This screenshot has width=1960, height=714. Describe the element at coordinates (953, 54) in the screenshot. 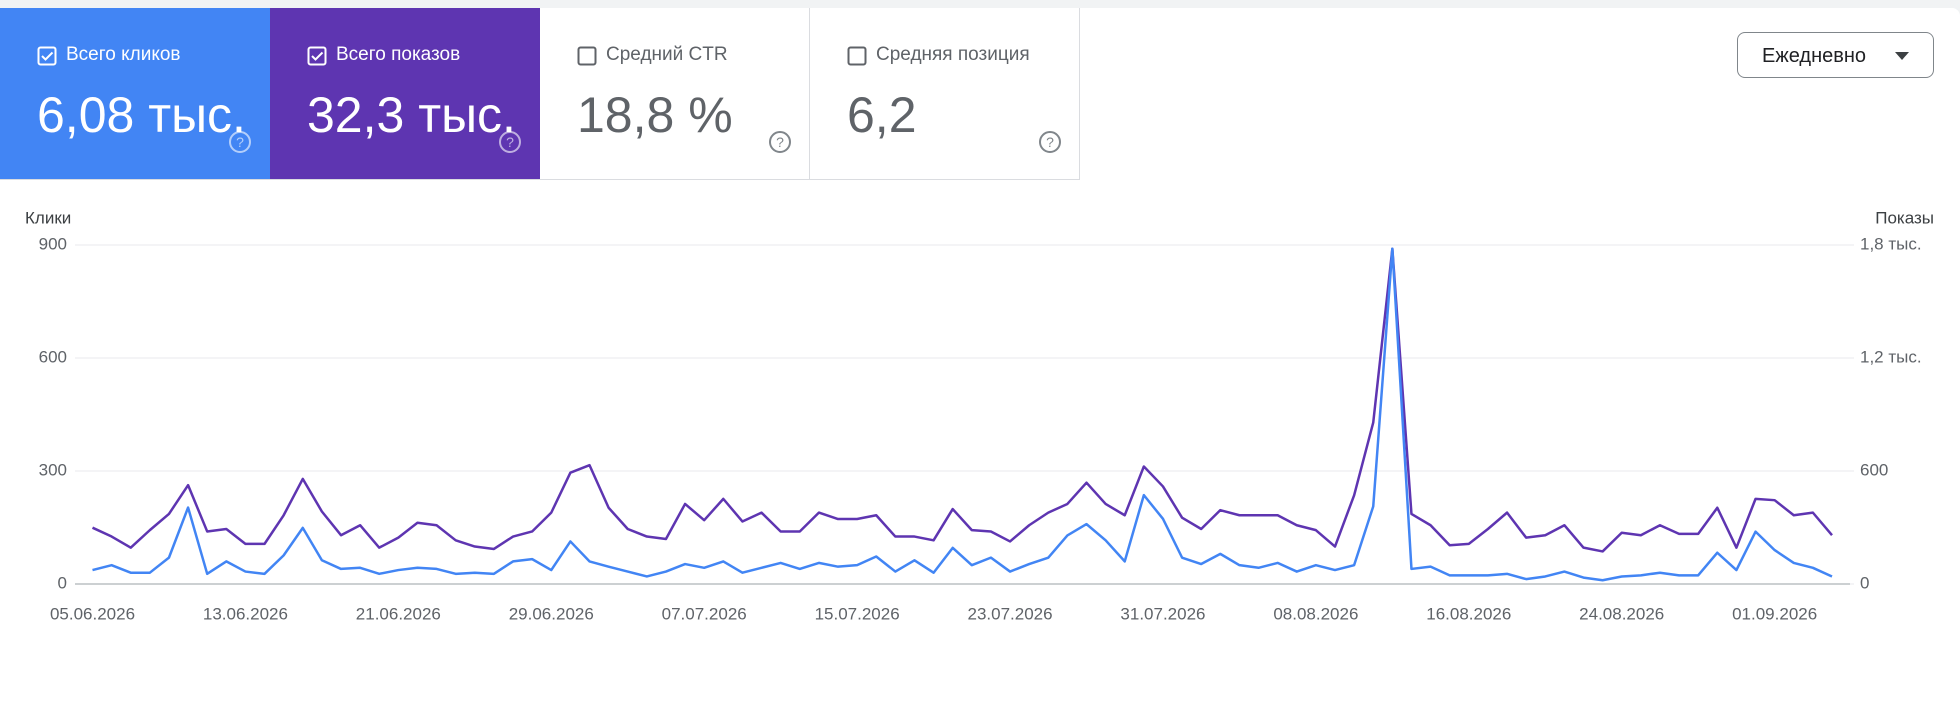

I see `metric-label: Средняя позиция` at that location.